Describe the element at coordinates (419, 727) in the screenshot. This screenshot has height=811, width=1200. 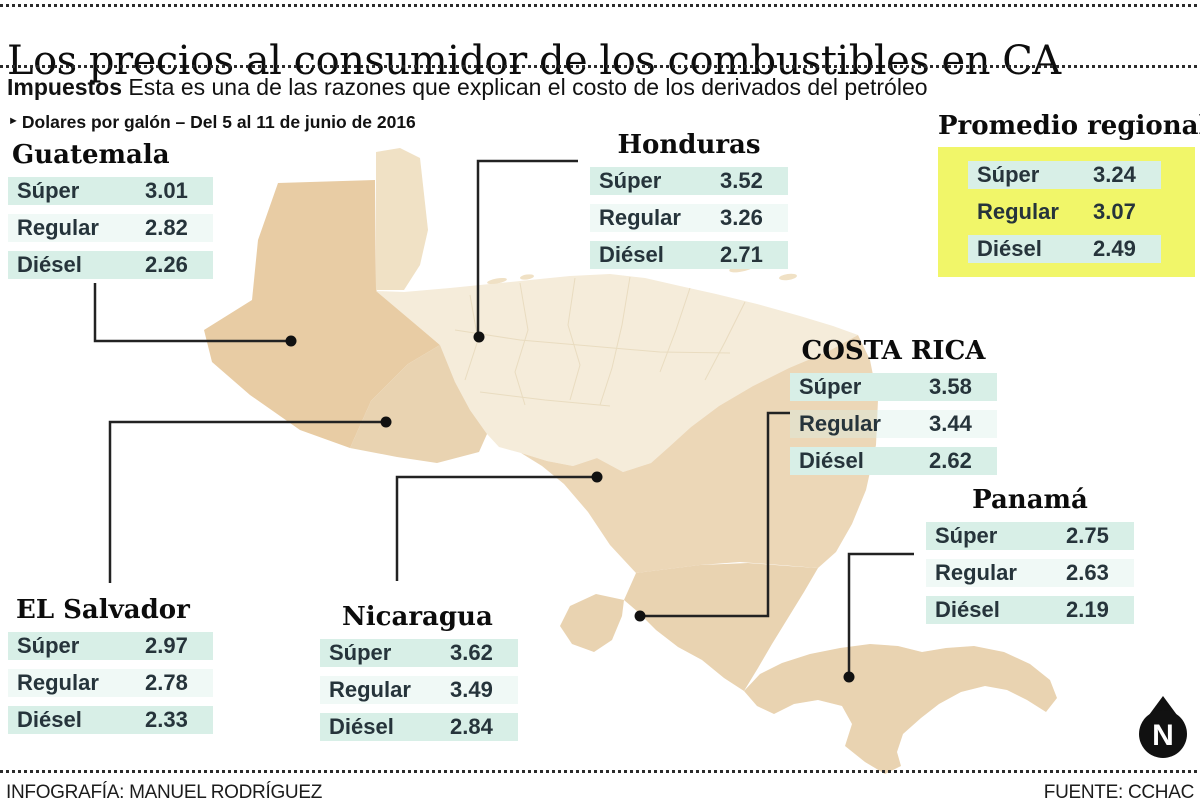
I see `price-row-diesel: Diésel 2.84` at that location.